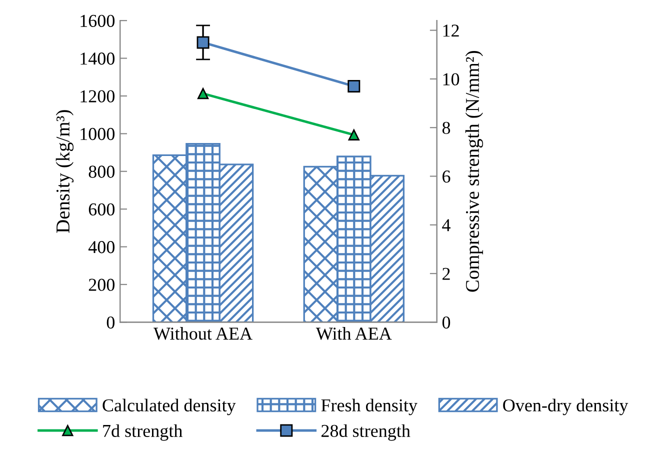  Describe the element at coordinates (446, 274) in the screenshot. I see `y2-tick-label: 2` at that location.